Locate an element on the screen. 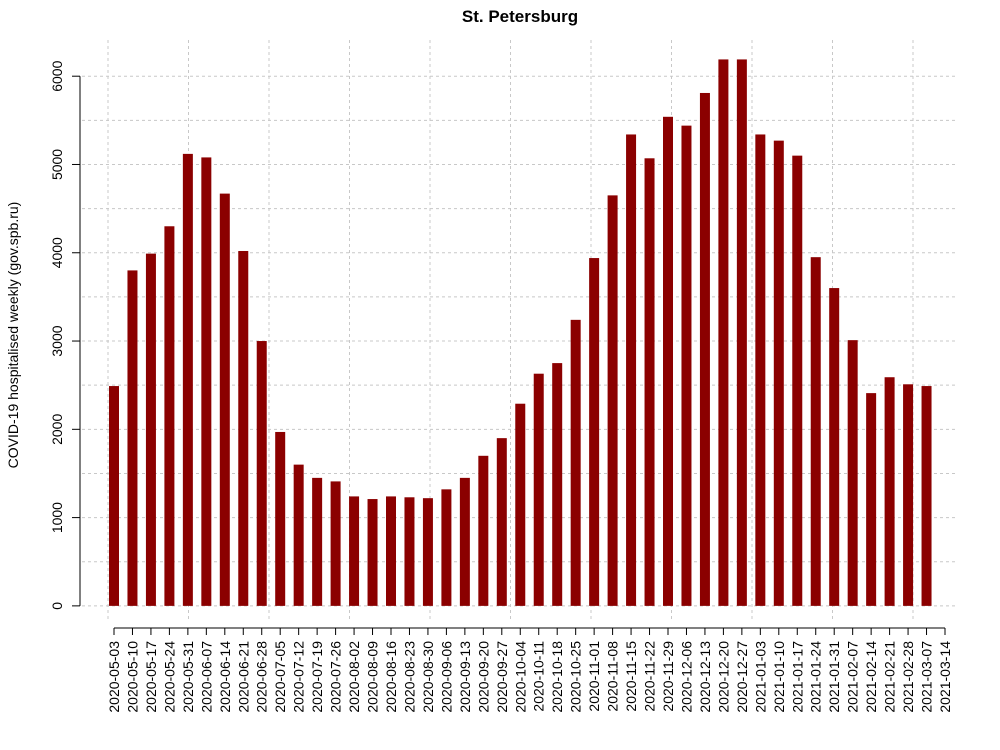  y-tick-label: 4000 is located at coordinates (57, 252).